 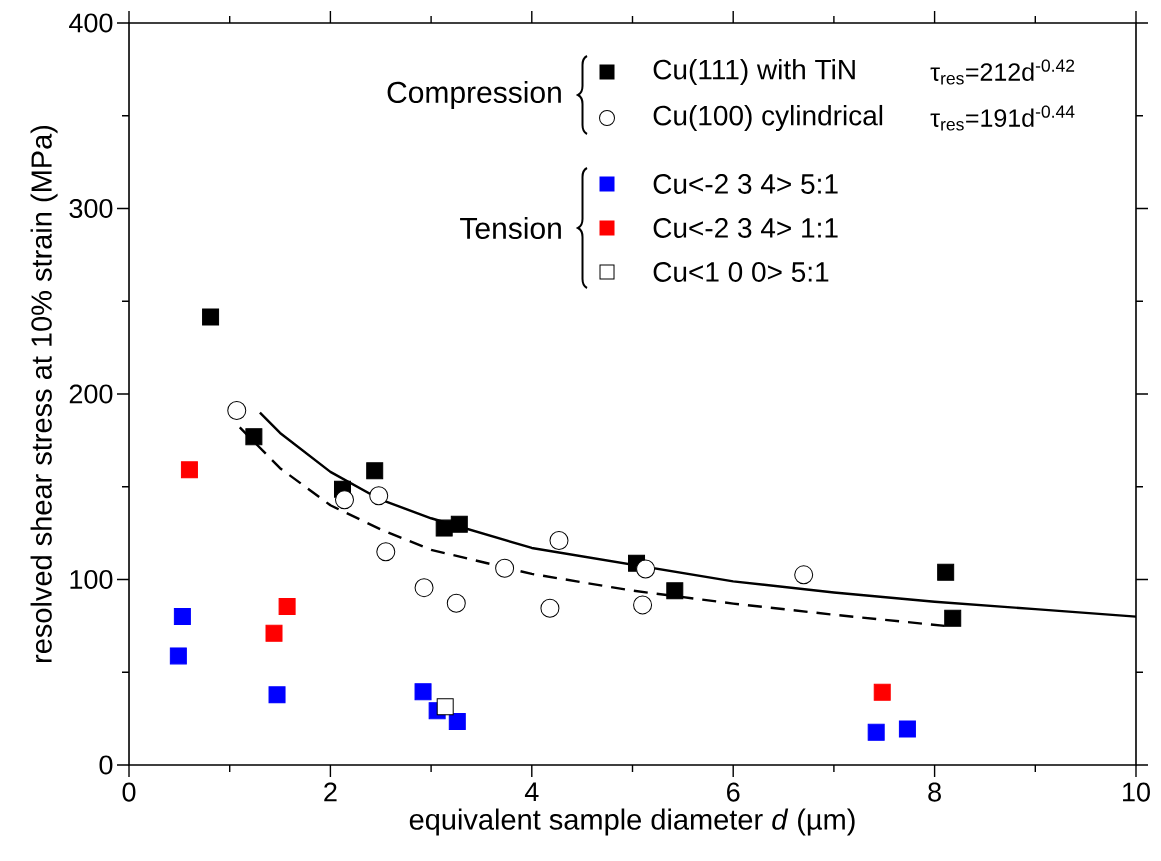 I want to click on legend-label: Cu(100) cylindrical, so click(x=768, y=118).